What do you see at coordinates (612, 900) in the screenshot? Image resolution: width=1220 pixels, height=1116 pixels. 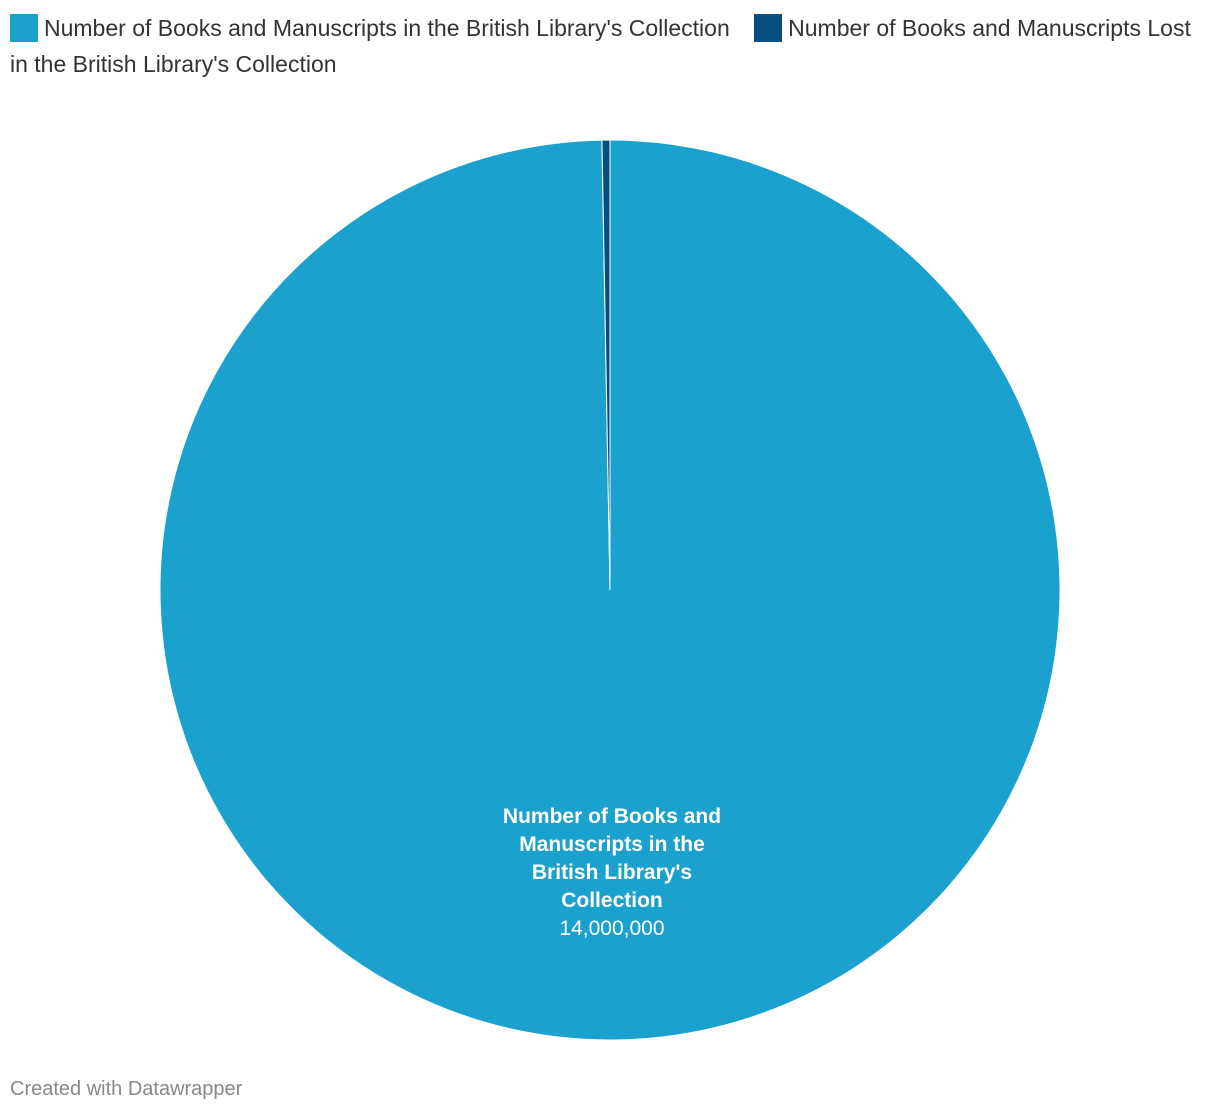 I see `slice-label-line-4: Collection` at bounding box center [612, 900].